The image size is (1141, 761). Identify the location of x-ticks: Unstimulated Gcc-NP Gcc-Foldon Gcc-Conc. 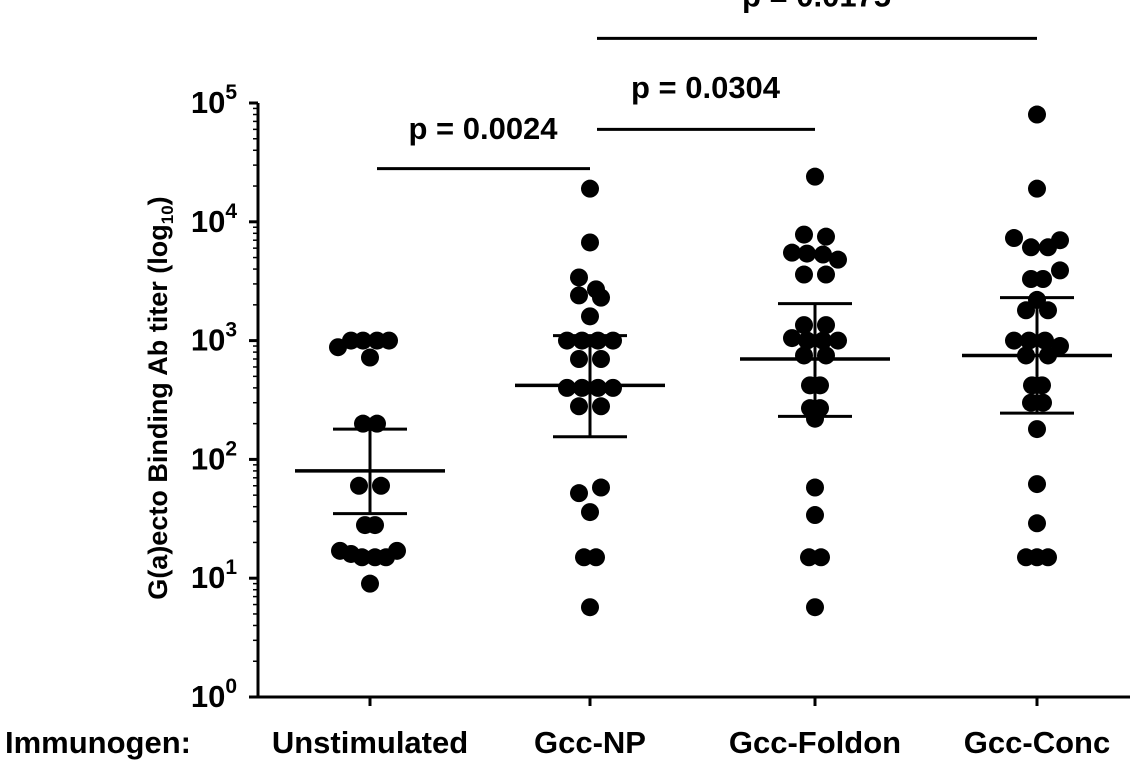
(691, 728).